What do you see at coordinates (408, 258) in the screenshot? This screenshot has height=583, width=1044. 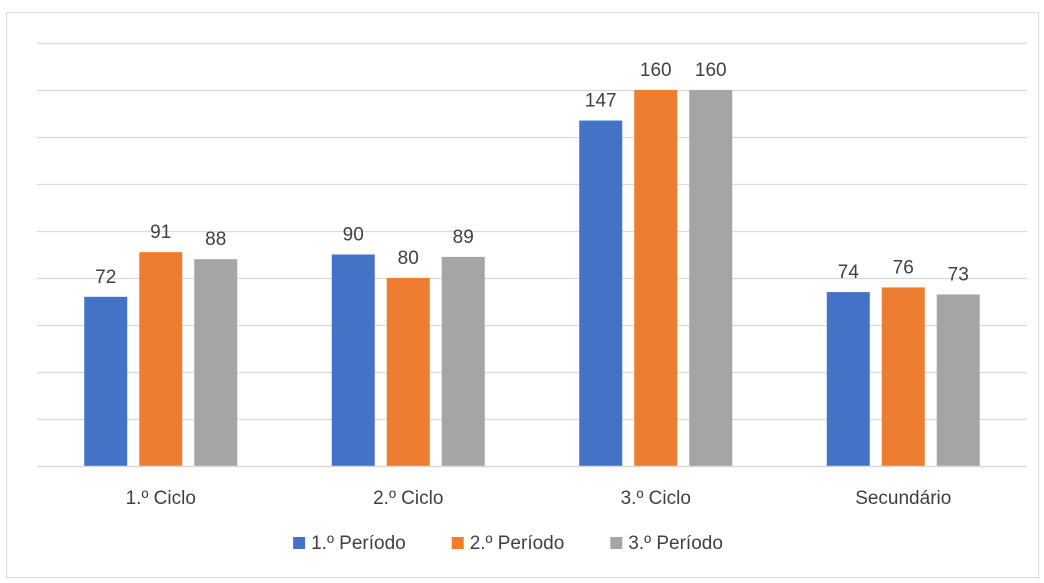 I see `data-label: 80` at bounding box center [408, 258].